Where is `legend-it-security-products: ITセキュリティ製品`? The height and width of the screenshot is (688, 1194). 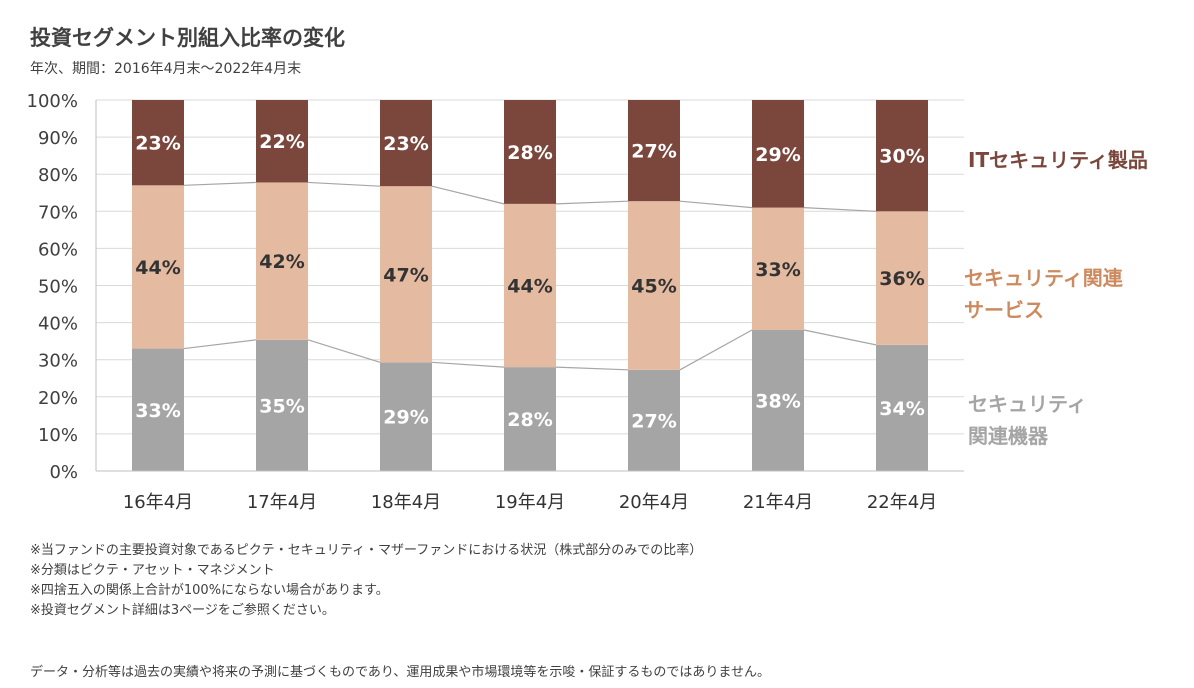
legend-it-security-products: ITセキュリティ製品 is located at coordinates (1058, 160).